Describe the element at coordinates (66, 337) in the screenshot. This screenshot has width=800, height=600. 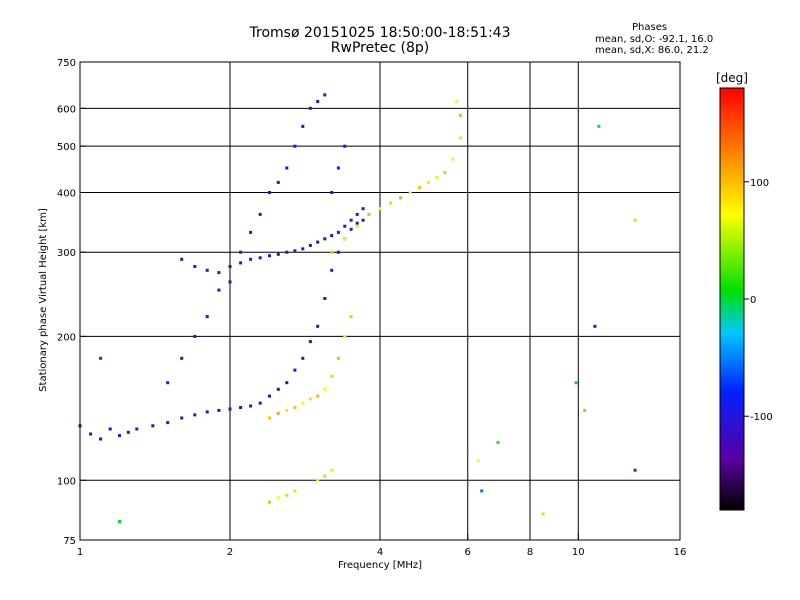
I see `y-tick-label: 200` at that location.